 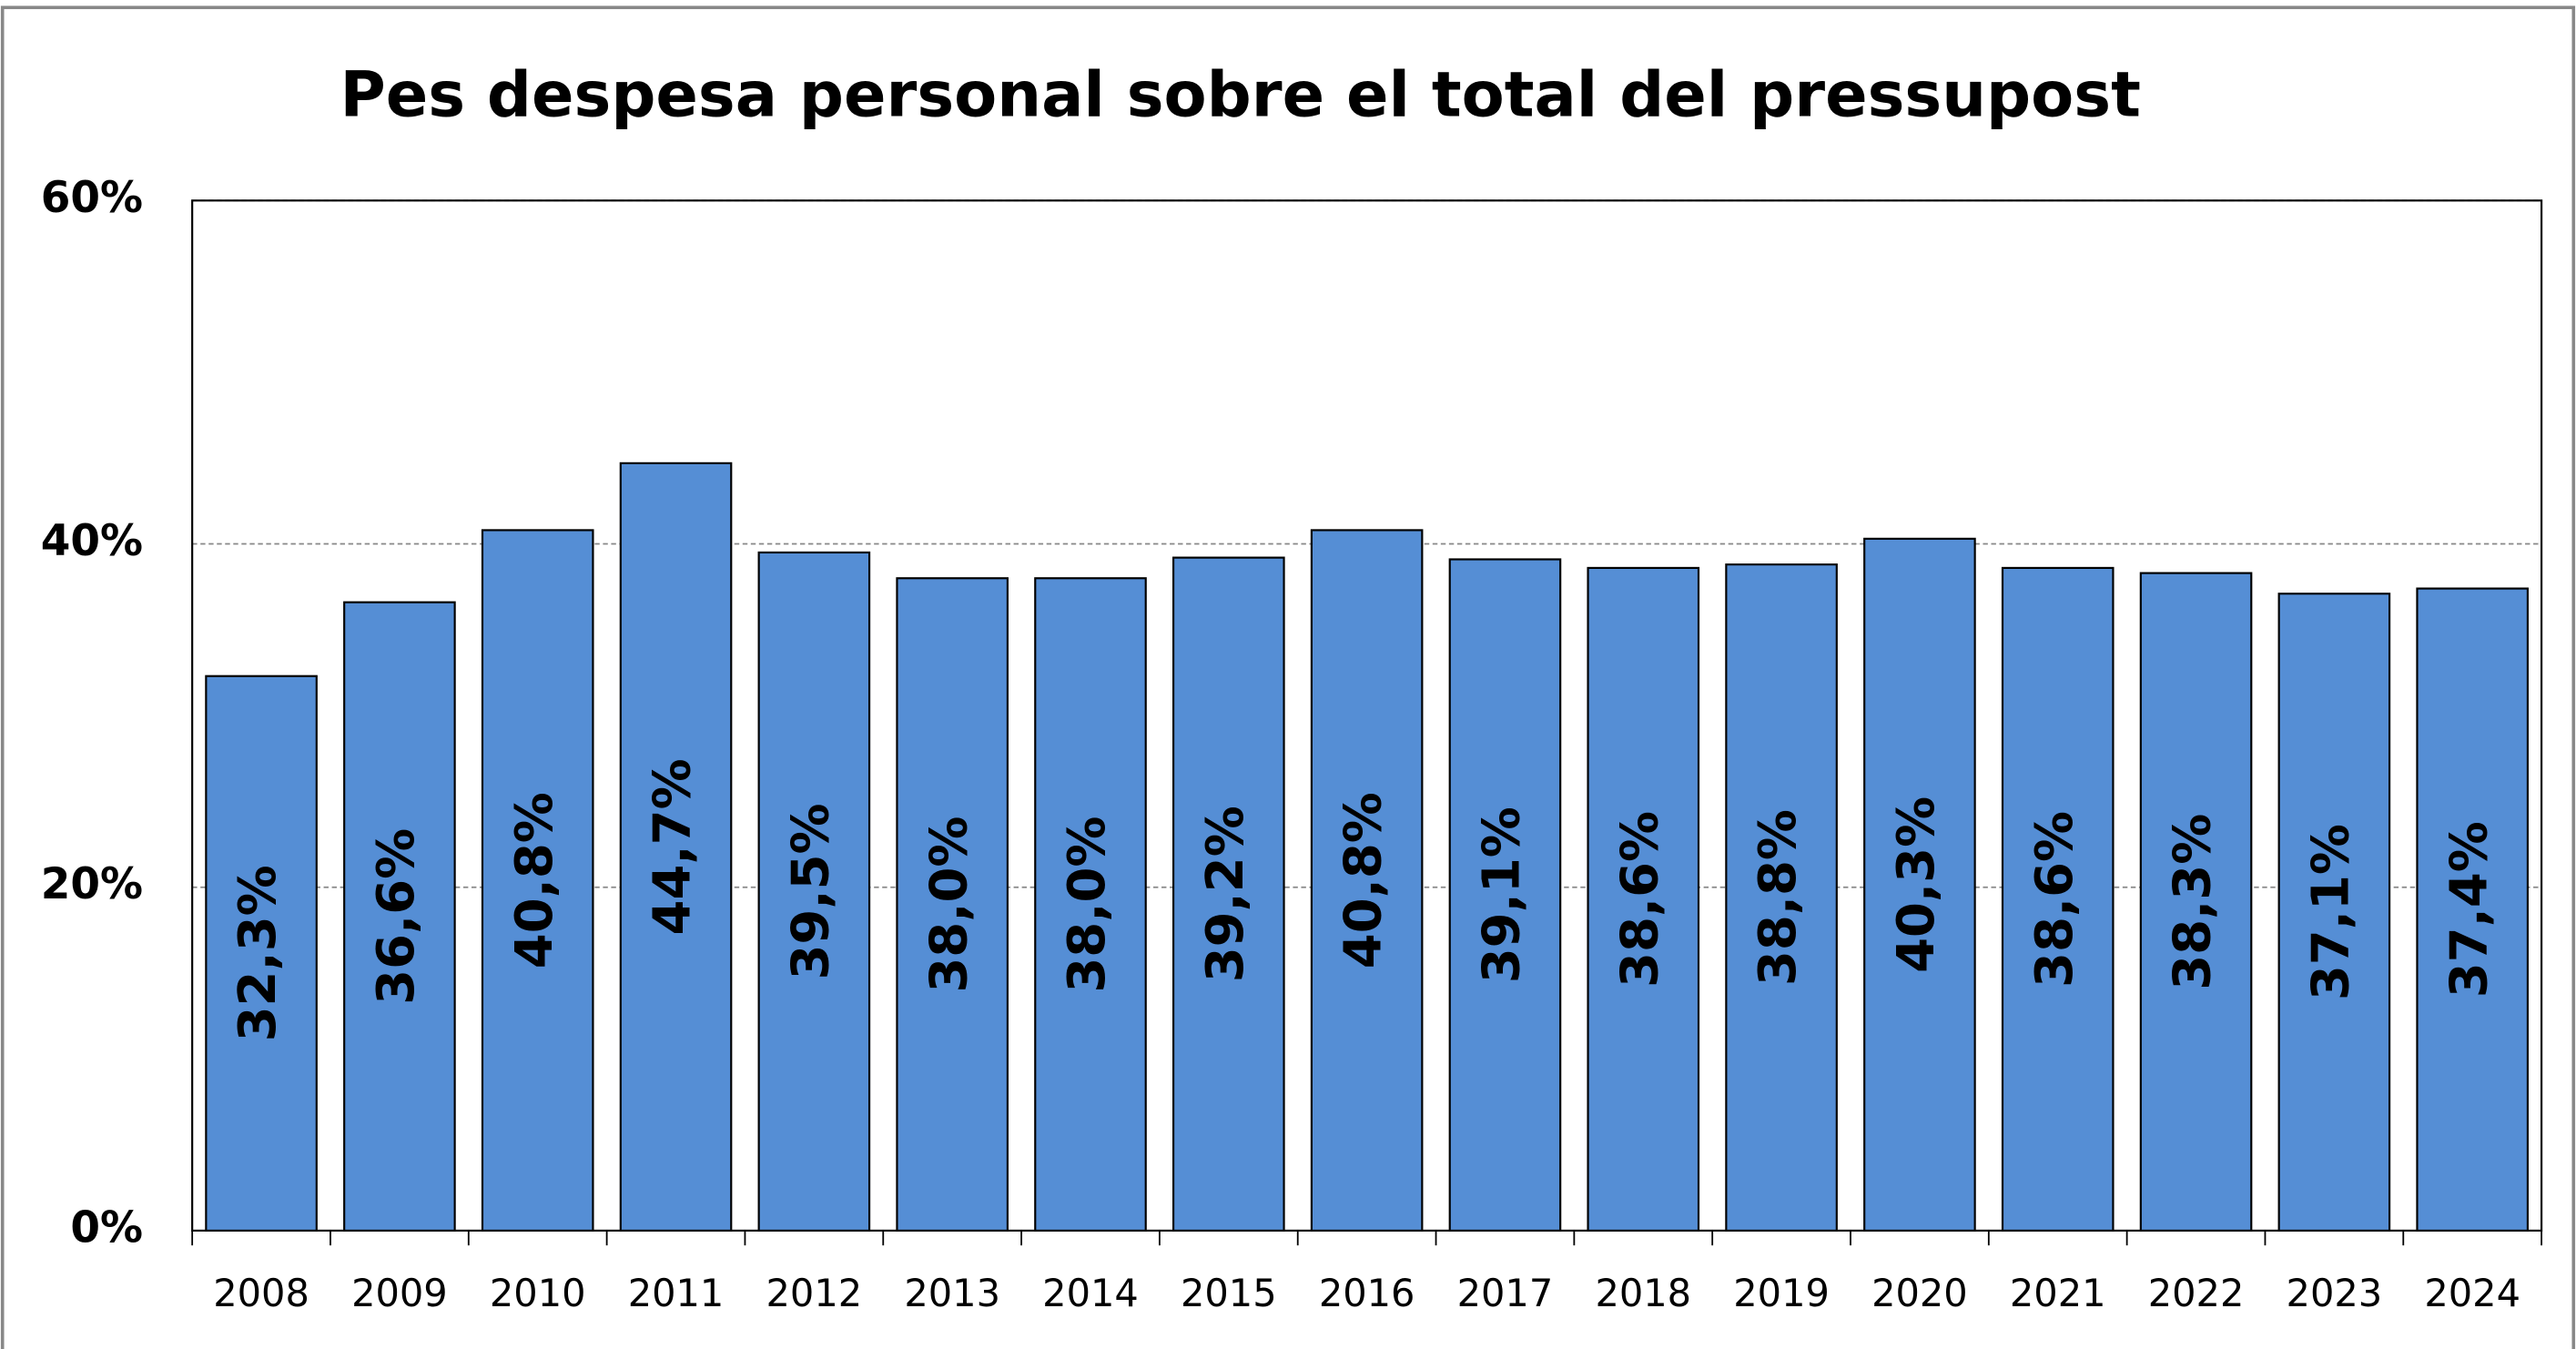 I want to click on x-tick-label: 2015, so click(x=1229, y=1293).